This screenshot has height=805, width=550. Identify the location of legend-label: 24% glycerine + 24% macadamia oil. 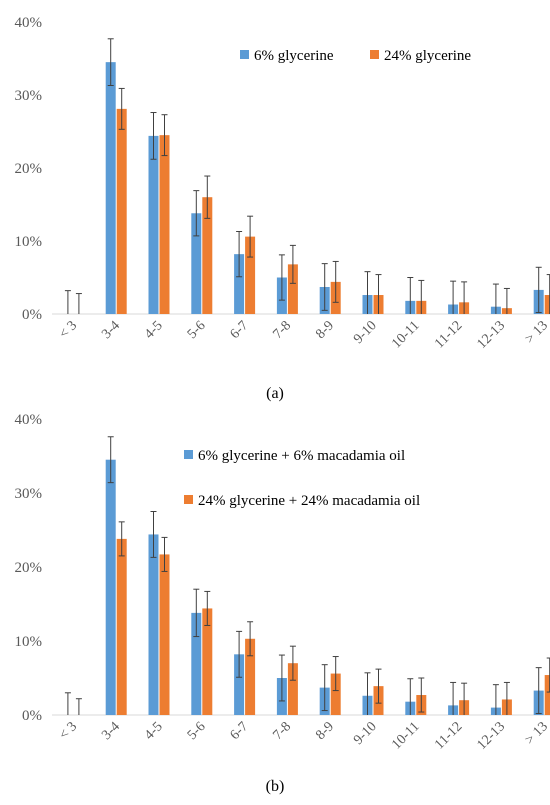
(309, 501).